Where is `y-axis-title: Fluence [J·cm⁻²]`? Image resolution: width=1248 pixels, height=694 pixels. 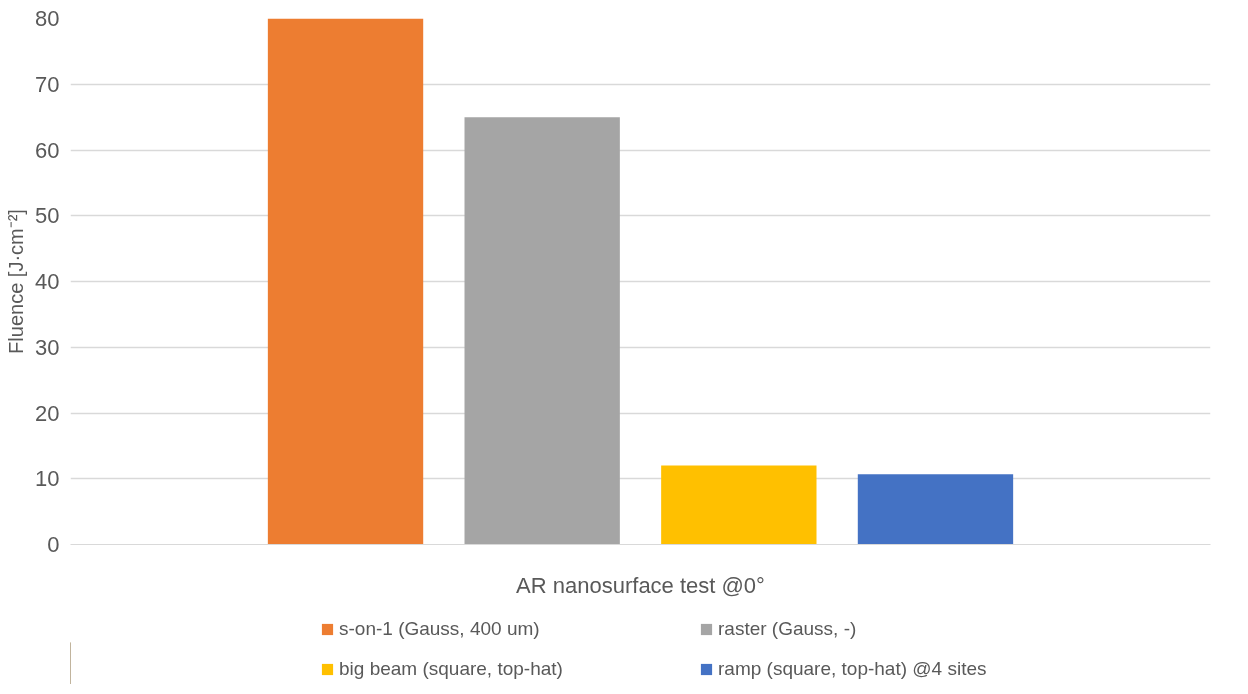
y-axis-title: Fluence [J·cm⁻²] is located at coordinates (16, 281).